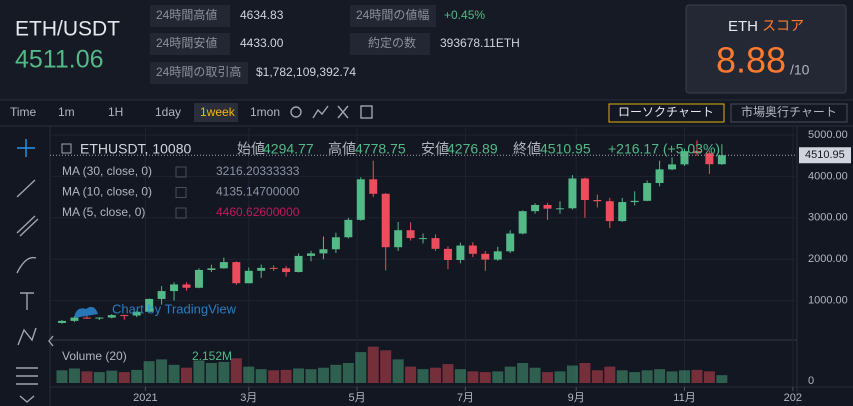 Image resolution: width=853 pixels, height=406 pixels. What do you see at coordinates (248, 398) in the screenshot?
I see `x-tick-label: 3月` at bounding box center [248, 398].